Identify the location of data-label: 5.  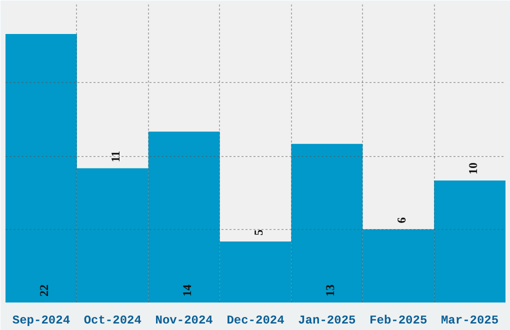
(259, 232).